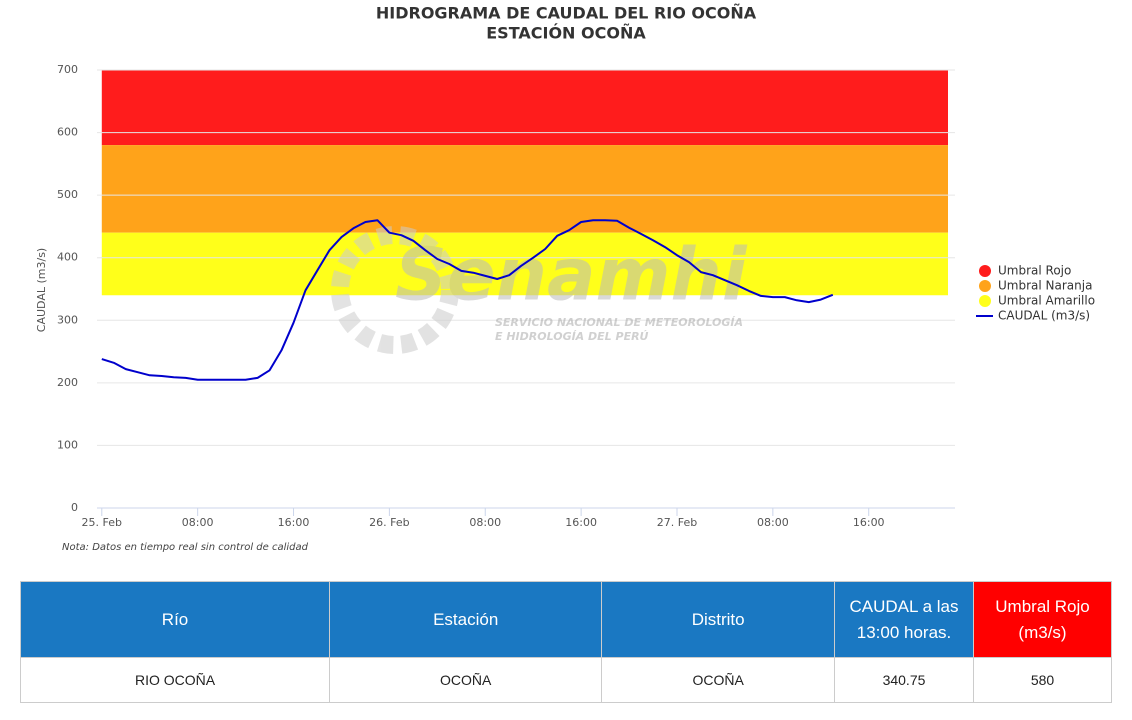  What do you see at coordinates (1034, 271) in the screenshot?
I see `legend-label: Umbral Rojo` at bounding box center [1034, 271].